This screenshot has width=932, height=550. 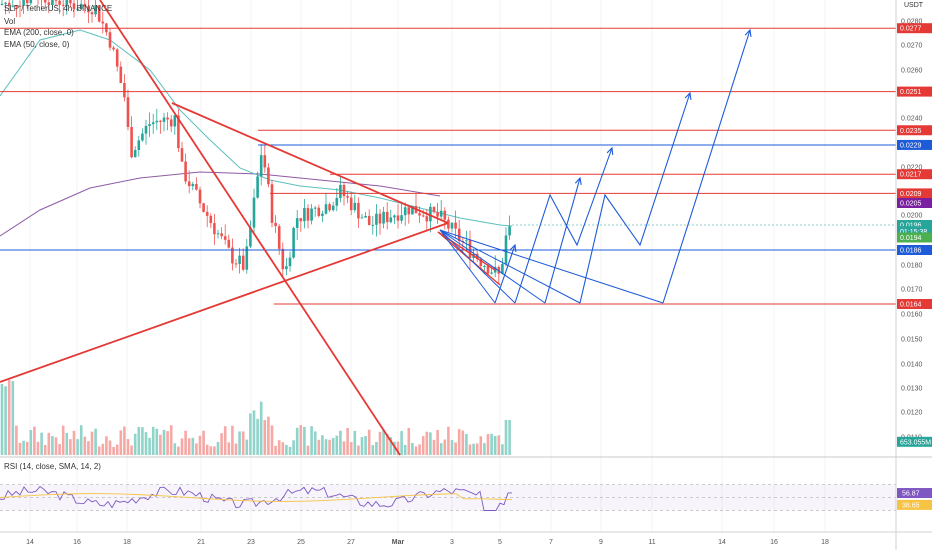 I want to click on rsi-tag-label: 38.65, so click(x=911, y=505).